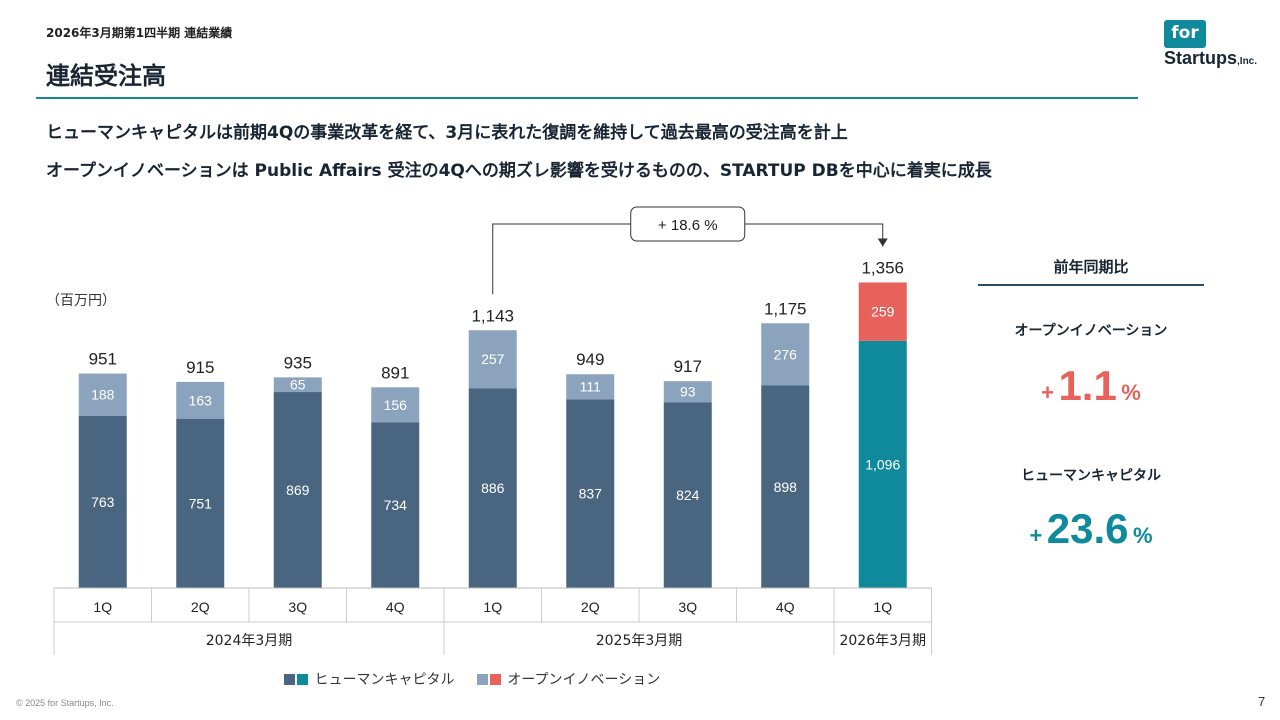  I want to click on title-divider, so click(587, 98).